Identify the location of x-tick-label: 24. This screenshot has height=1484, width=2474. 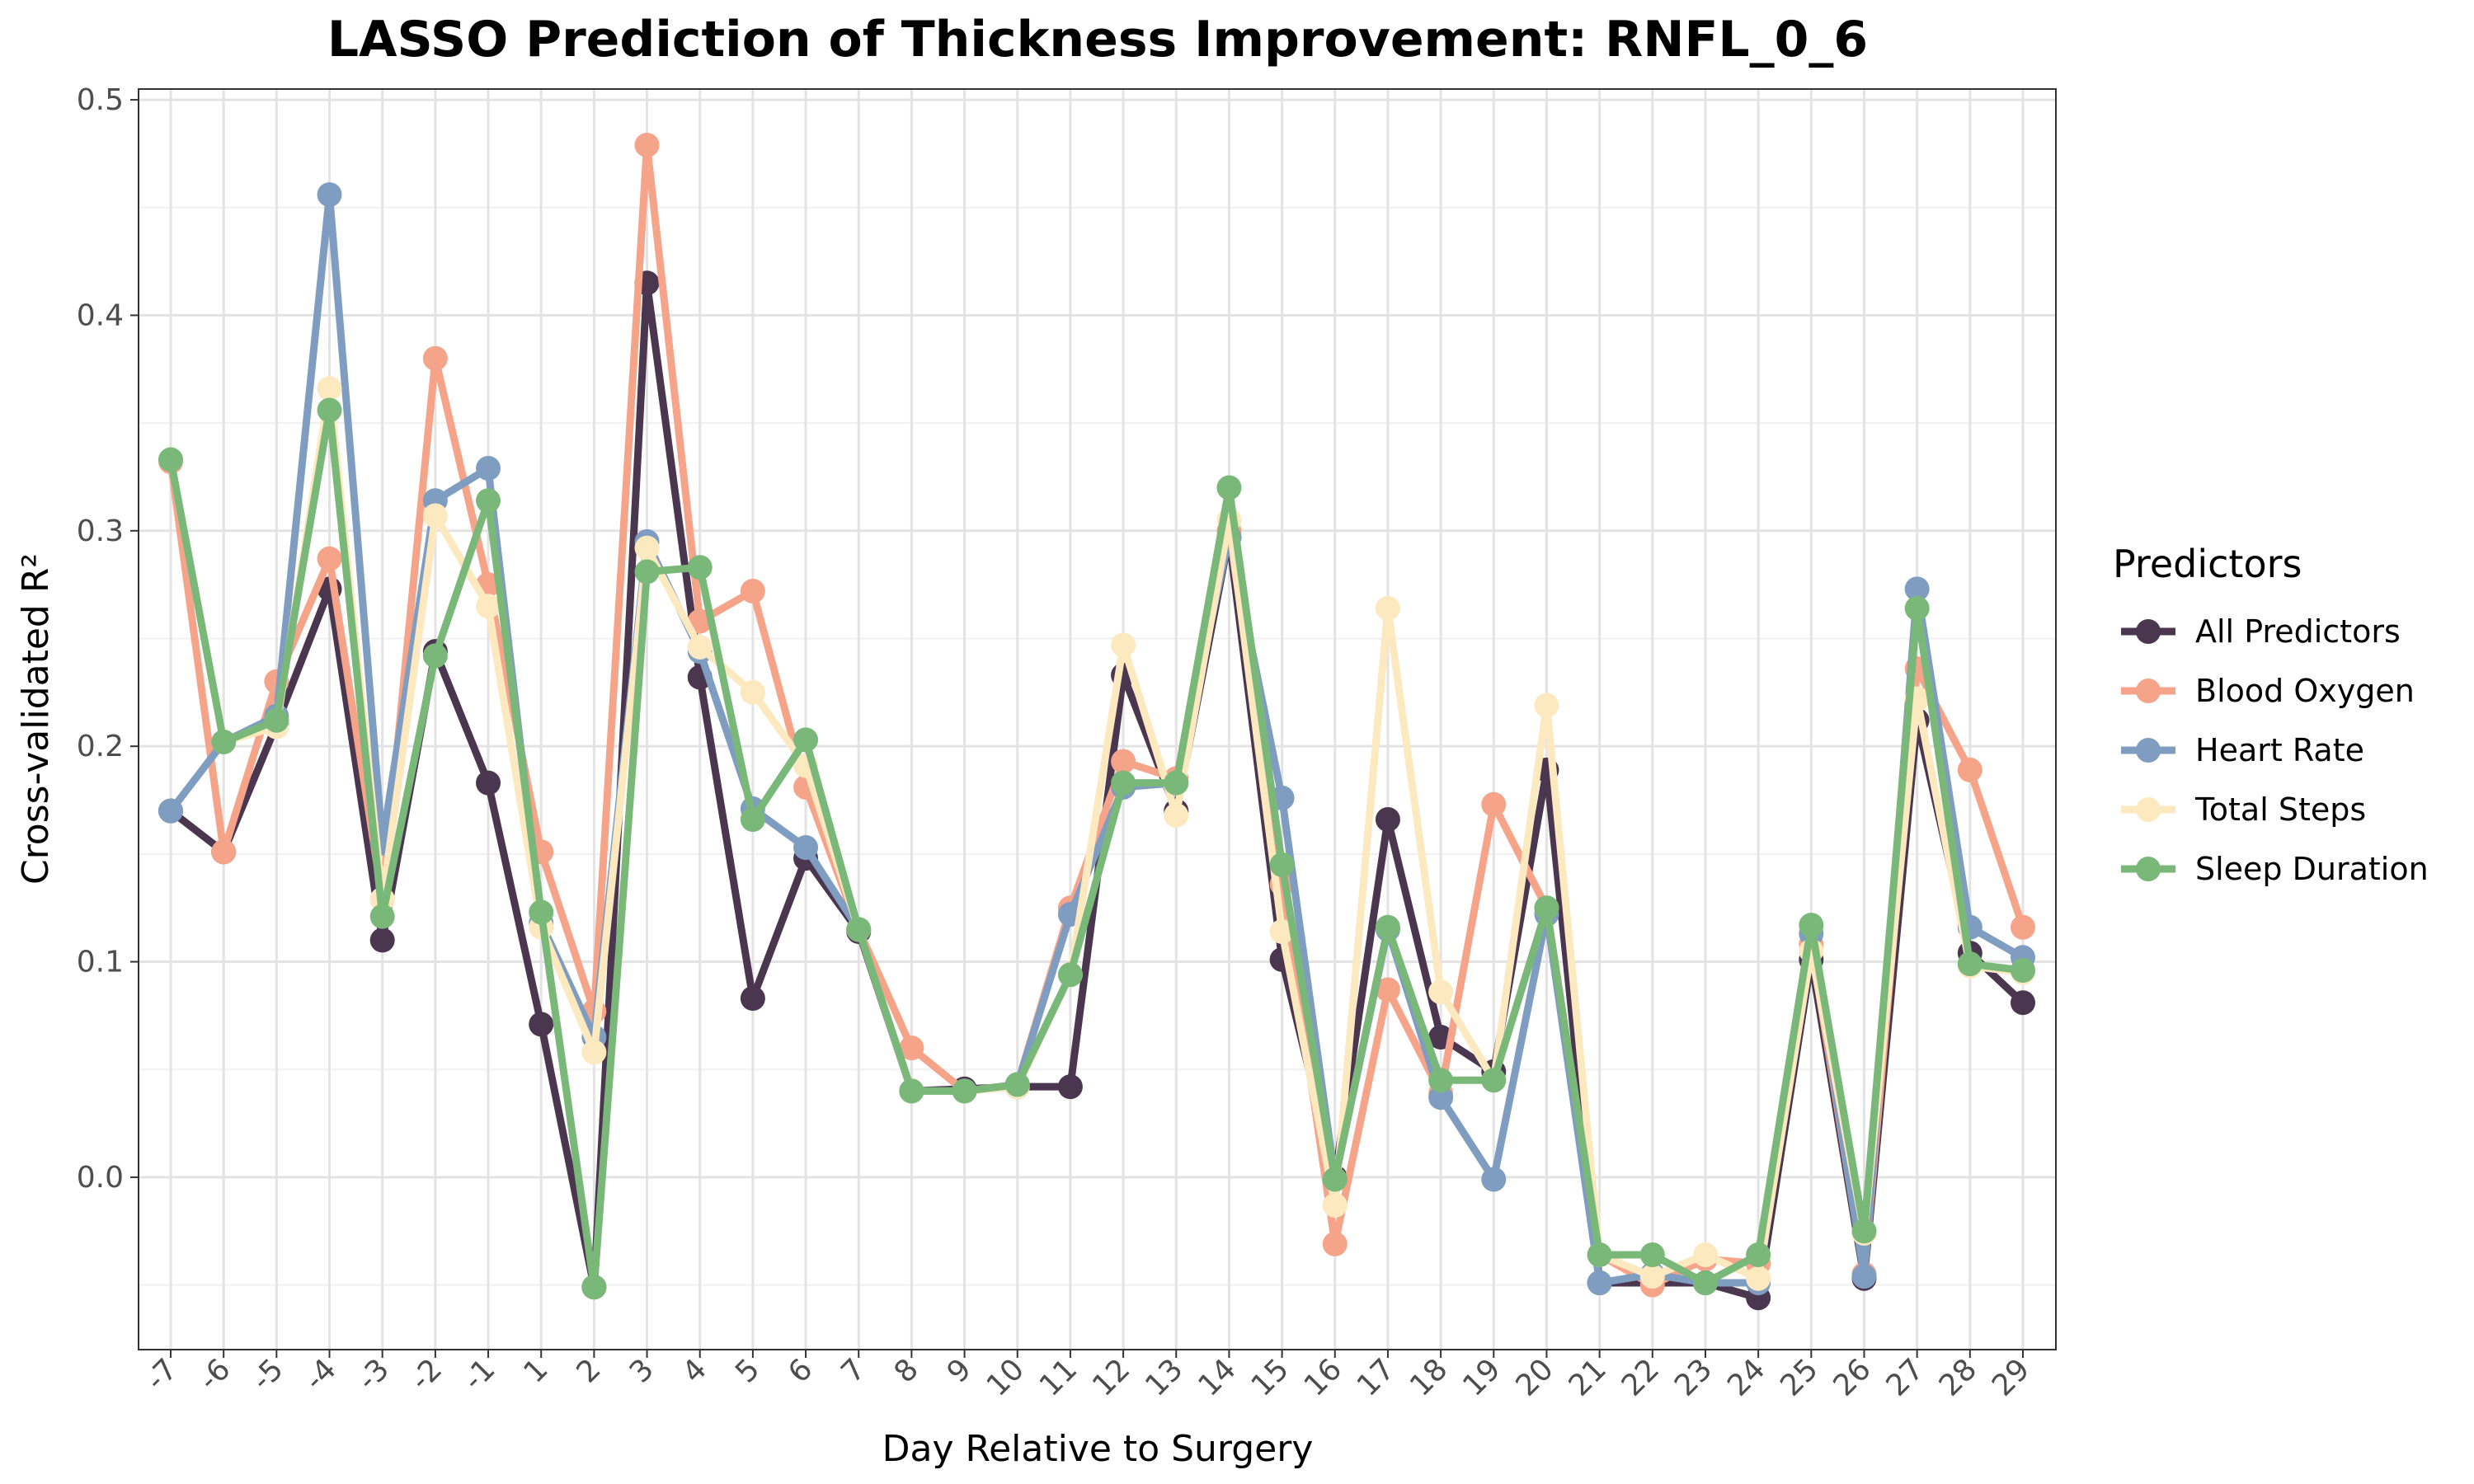
(1746, 1377).